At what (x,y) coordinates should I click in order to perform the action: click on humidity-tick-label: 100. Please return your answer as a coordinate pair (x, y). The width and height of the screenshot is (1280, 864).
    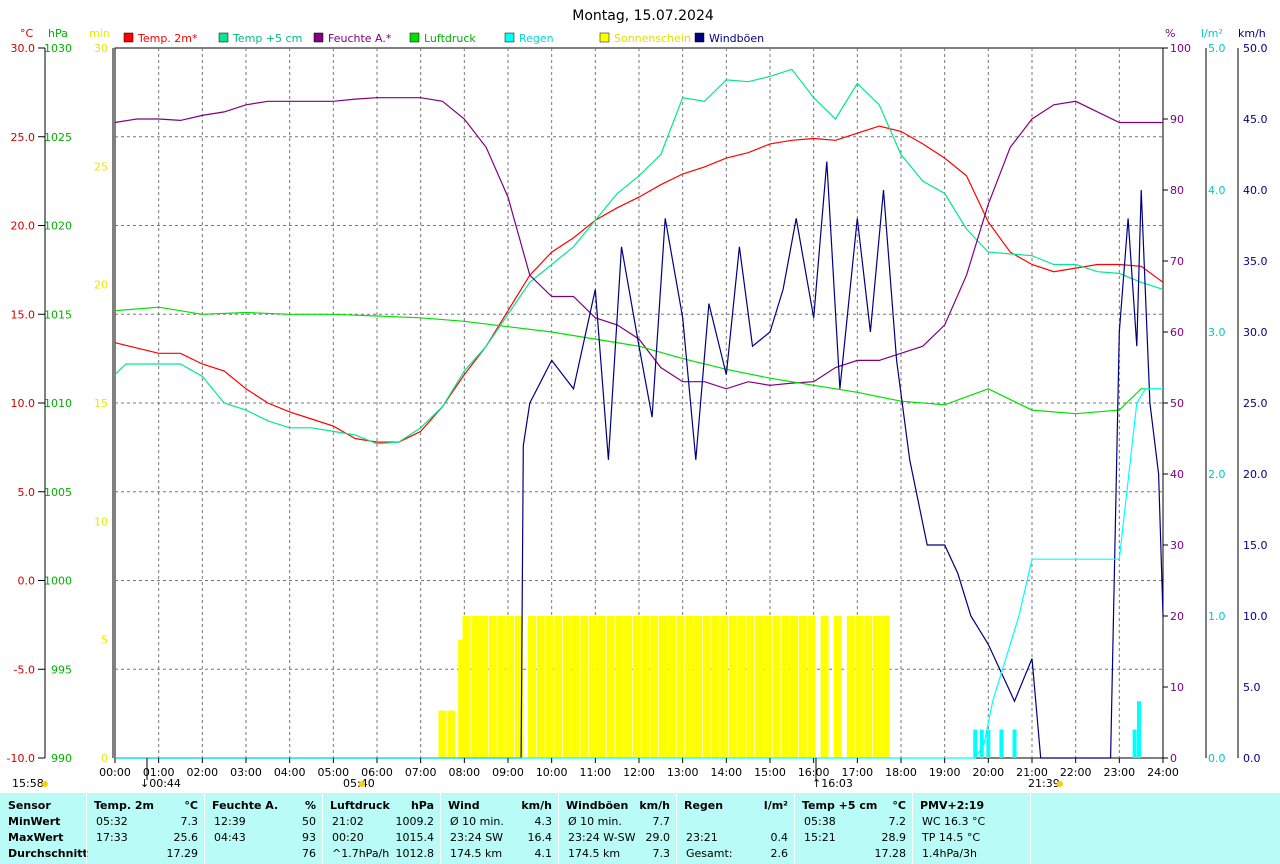
    Looking at the image, I should click on (1180, 48).